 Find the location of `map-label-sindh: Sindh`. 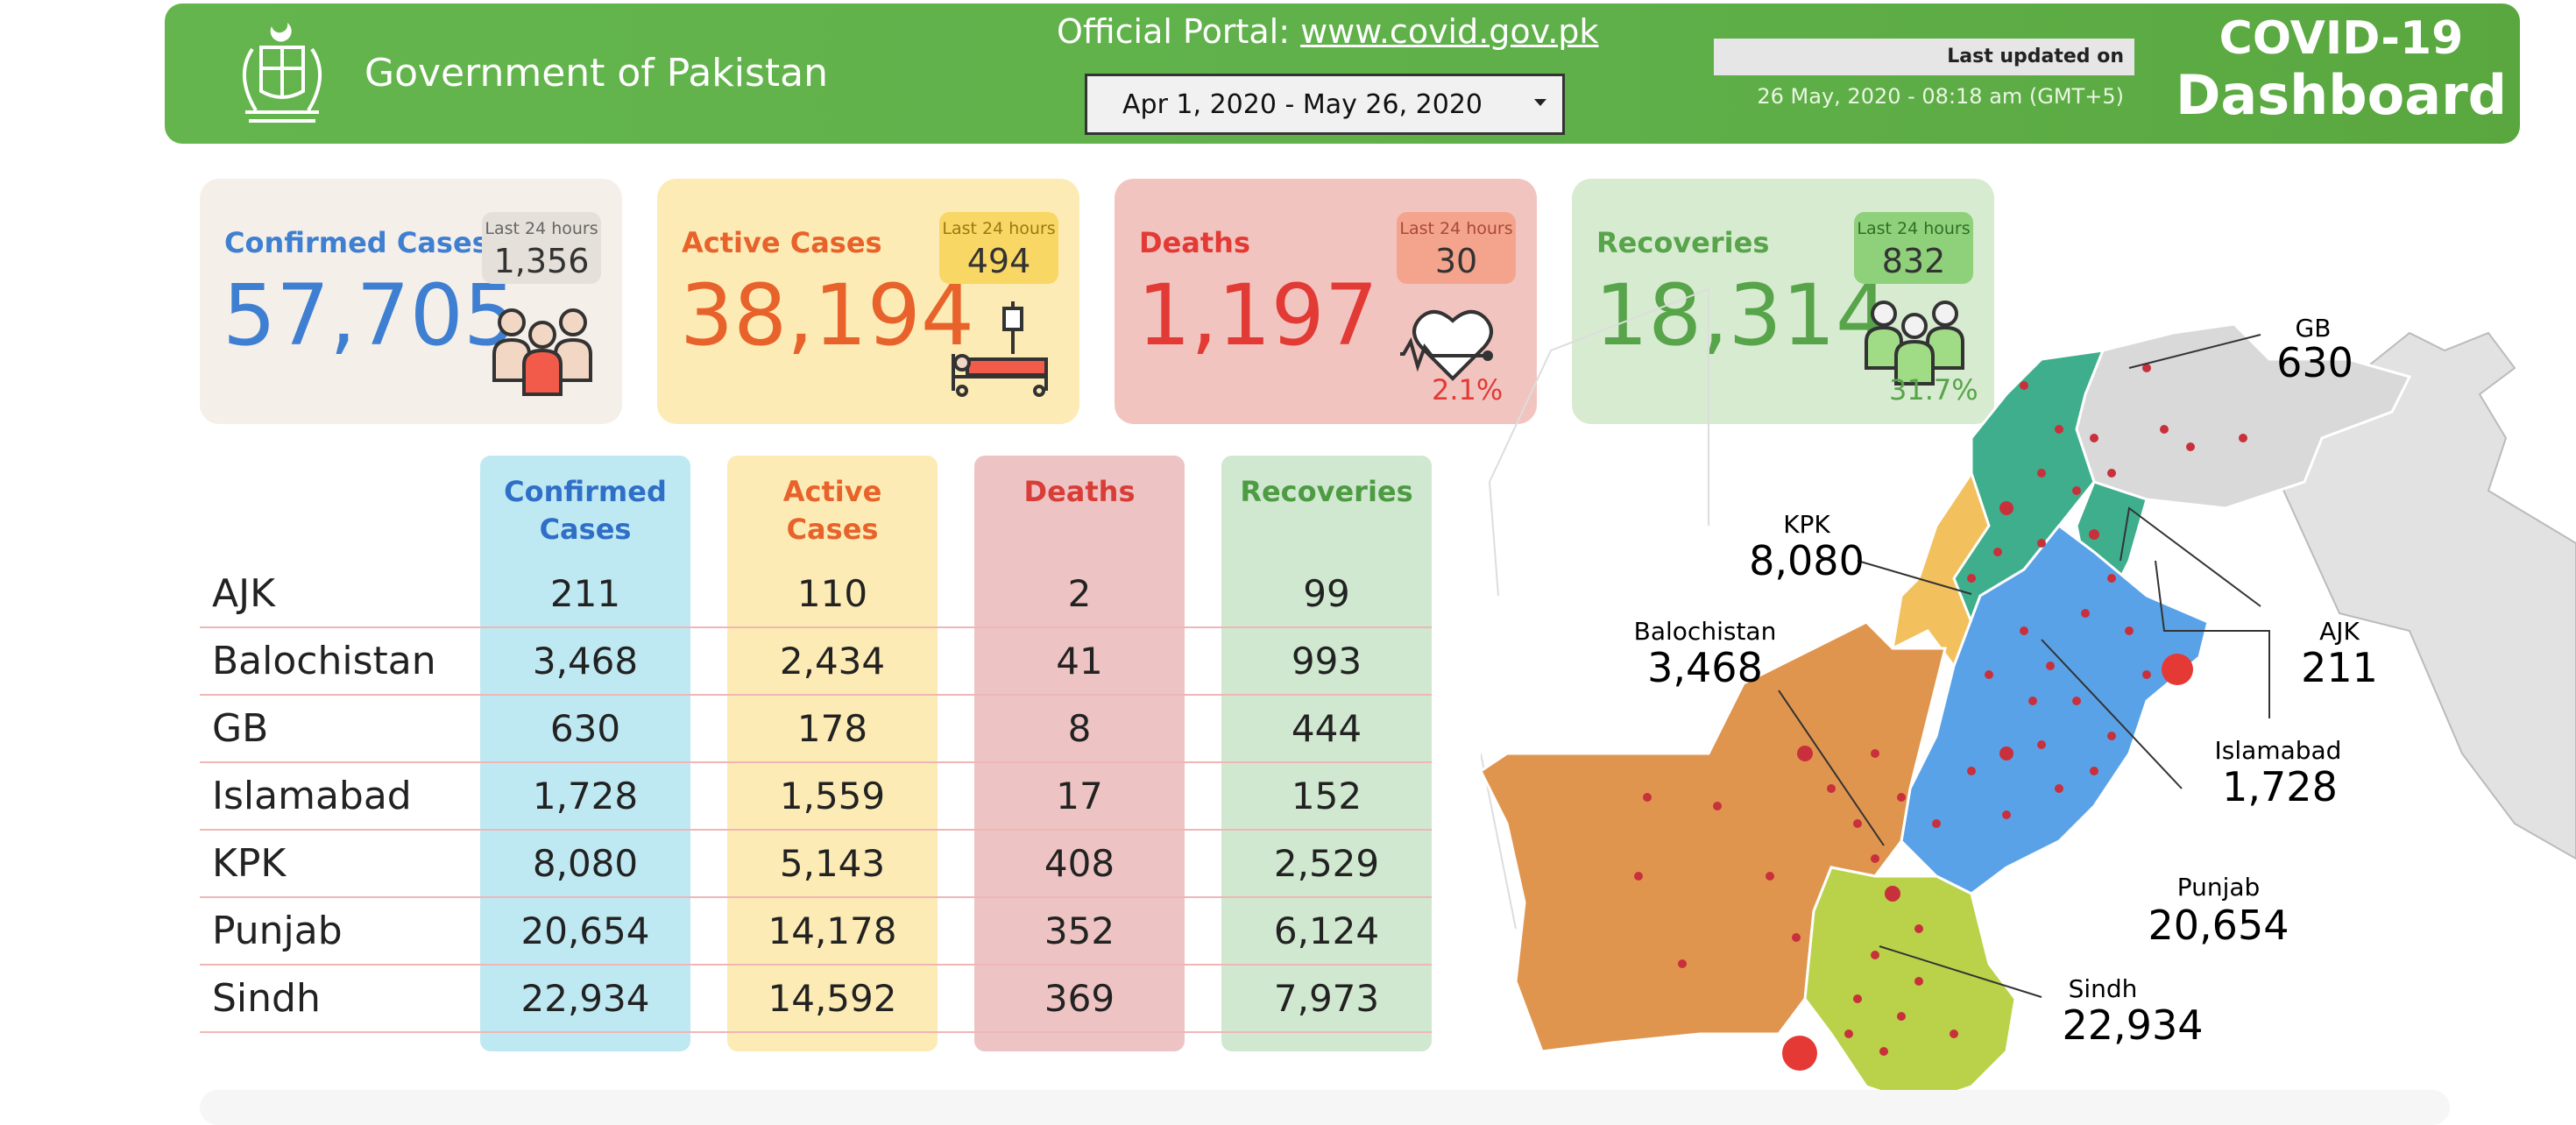

map-label-sindh: Sindh is located at coordinates (2103, 988).